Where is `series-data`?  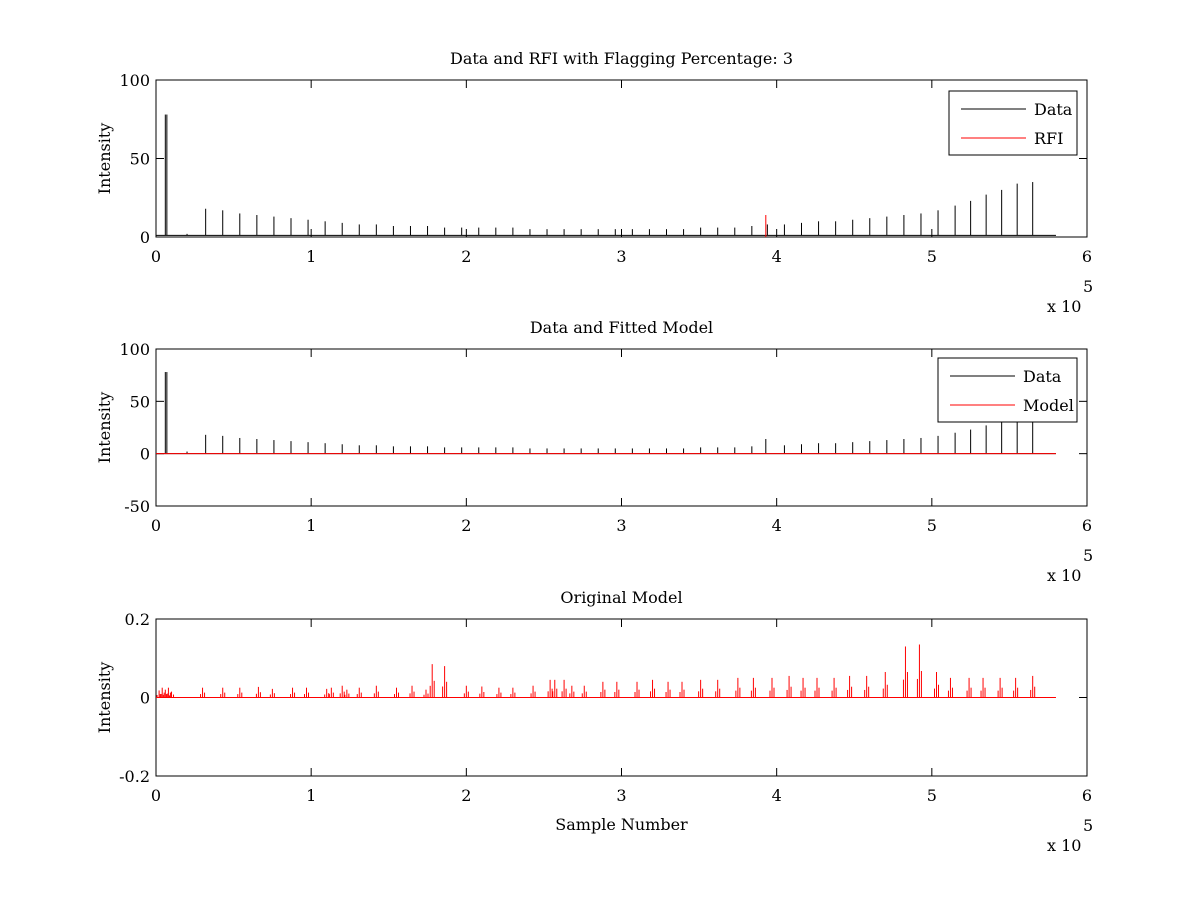 series-data is located at coordinates (606, 175).